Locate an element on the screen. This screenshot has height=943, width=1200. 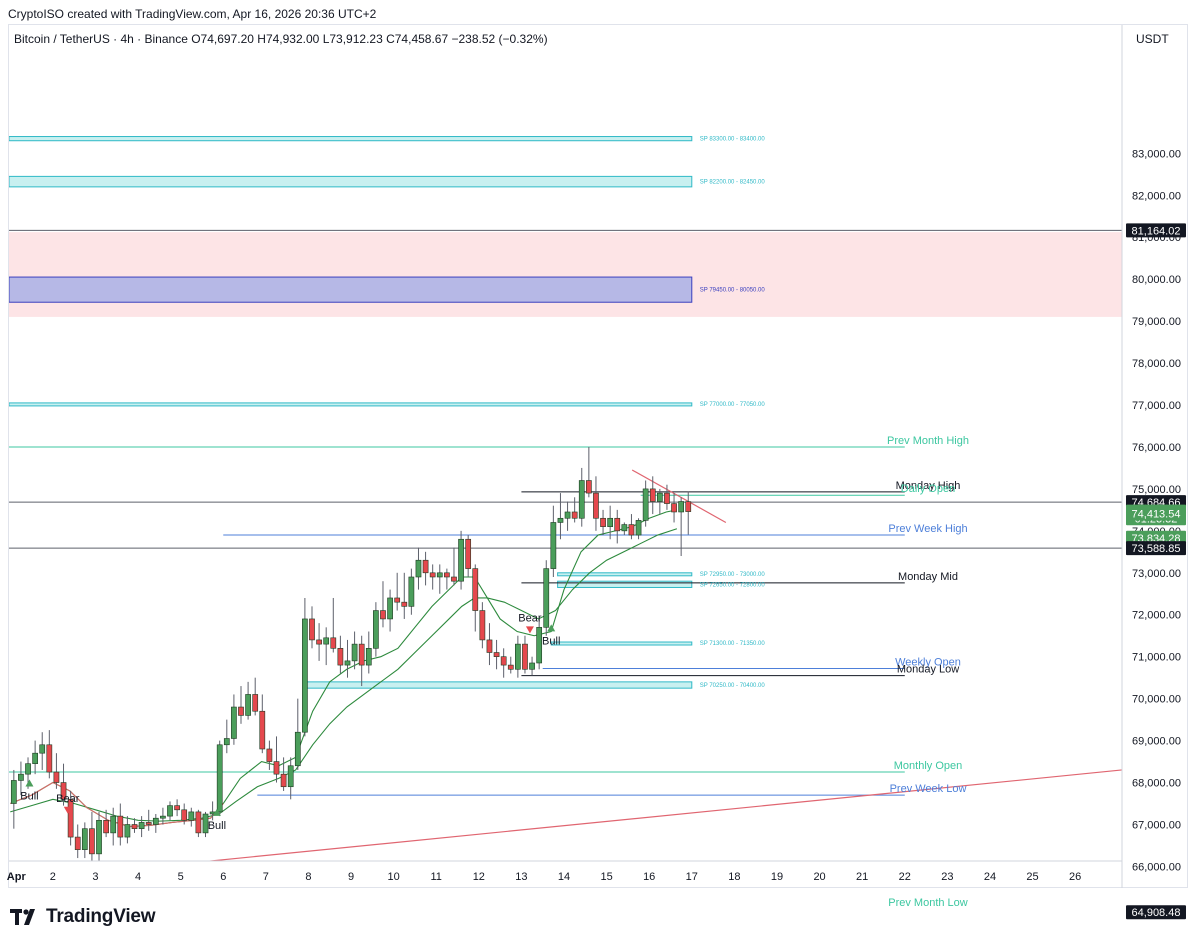
price-badge-label: 74,413.54 is located at coordinates (1156, 515).